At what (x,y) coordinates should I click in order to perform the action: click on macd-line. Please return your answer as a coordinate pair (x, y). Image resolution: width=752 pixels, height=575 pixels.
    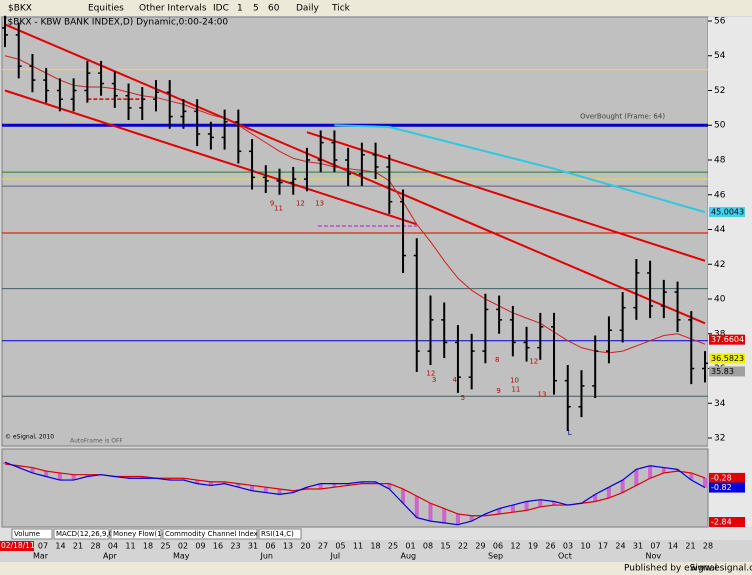
    Looking at the image, I should click on (355, 493).